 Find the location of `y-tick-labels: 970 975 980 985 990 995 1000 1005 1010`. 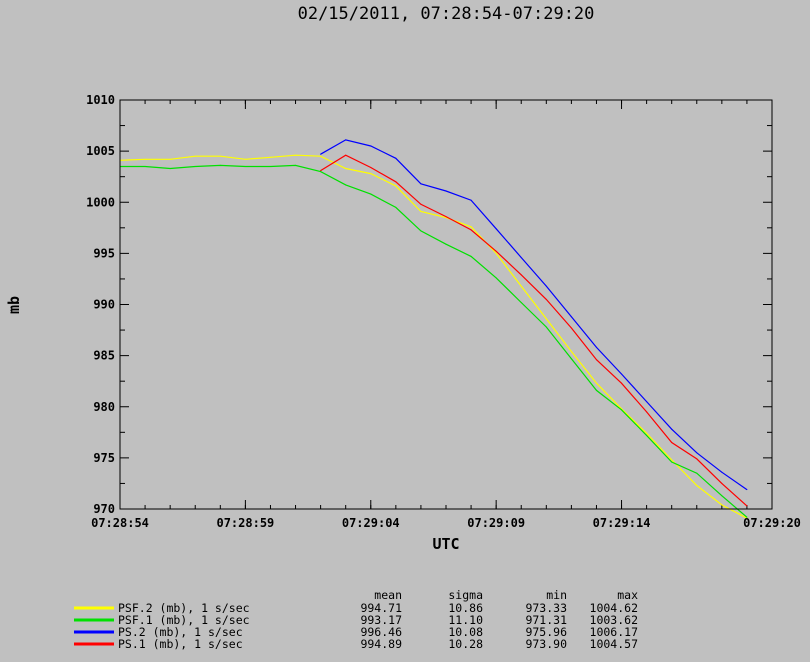

y-tick-labels: 970 975 980 985 990 995 1000 1005 1010 is located at coordinates (100, 304).